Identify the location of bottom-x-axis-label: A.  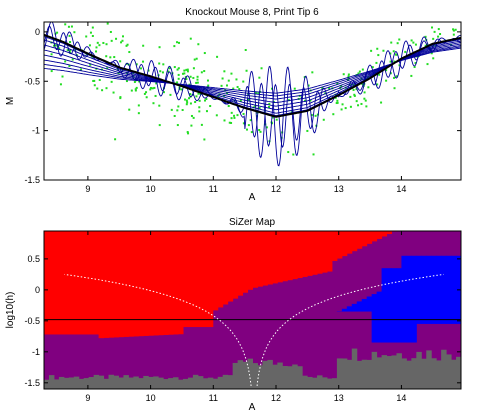
(252, 407).